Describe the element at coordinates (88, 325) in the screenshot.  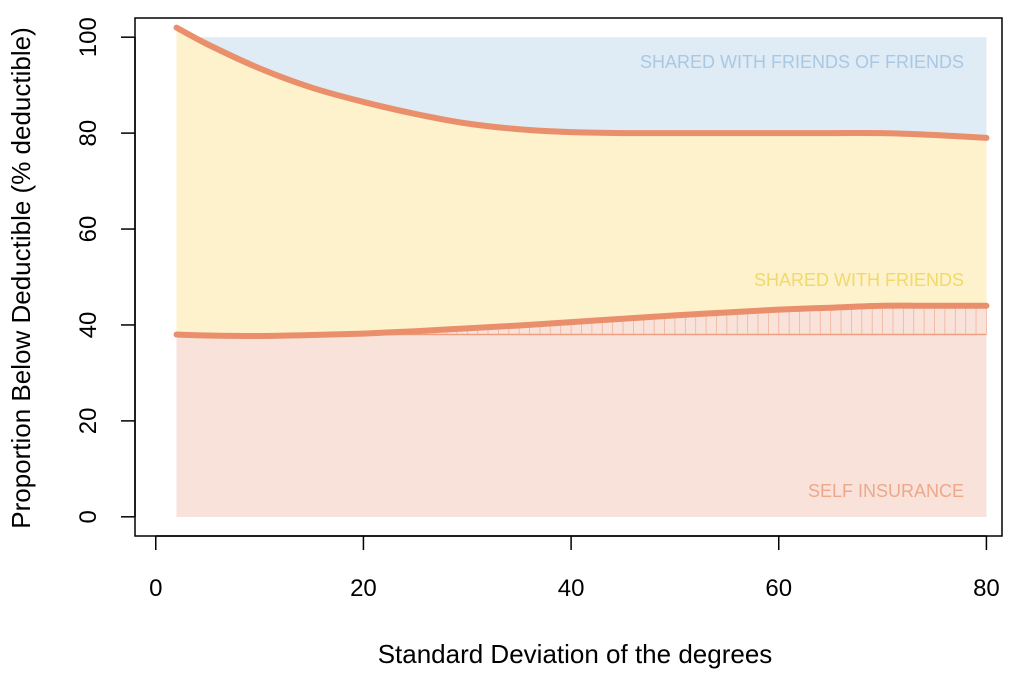
I see `y-tick-label: 40` at that location.